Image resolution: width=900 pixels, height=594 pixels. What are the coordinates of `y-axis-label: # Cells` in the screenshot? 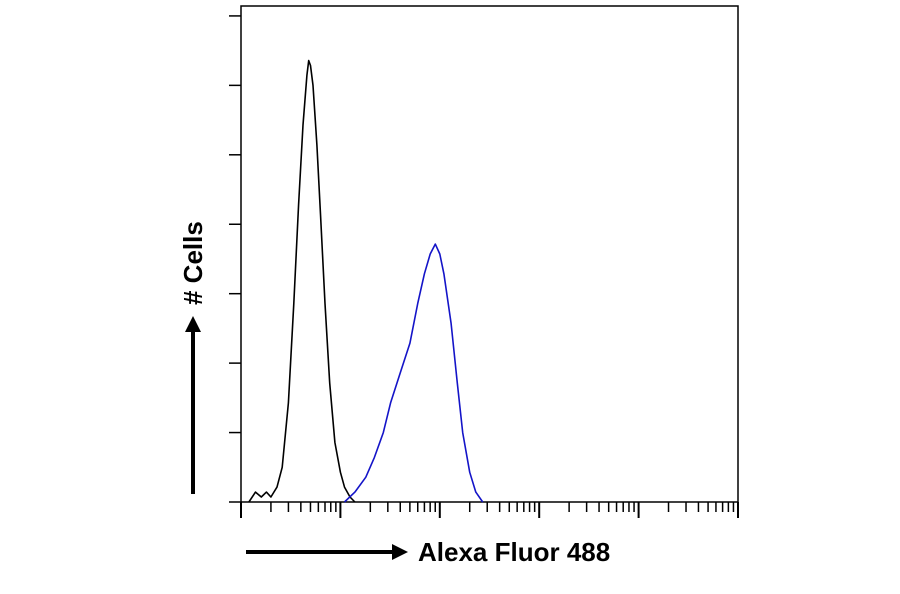 It's located at (193, 263).